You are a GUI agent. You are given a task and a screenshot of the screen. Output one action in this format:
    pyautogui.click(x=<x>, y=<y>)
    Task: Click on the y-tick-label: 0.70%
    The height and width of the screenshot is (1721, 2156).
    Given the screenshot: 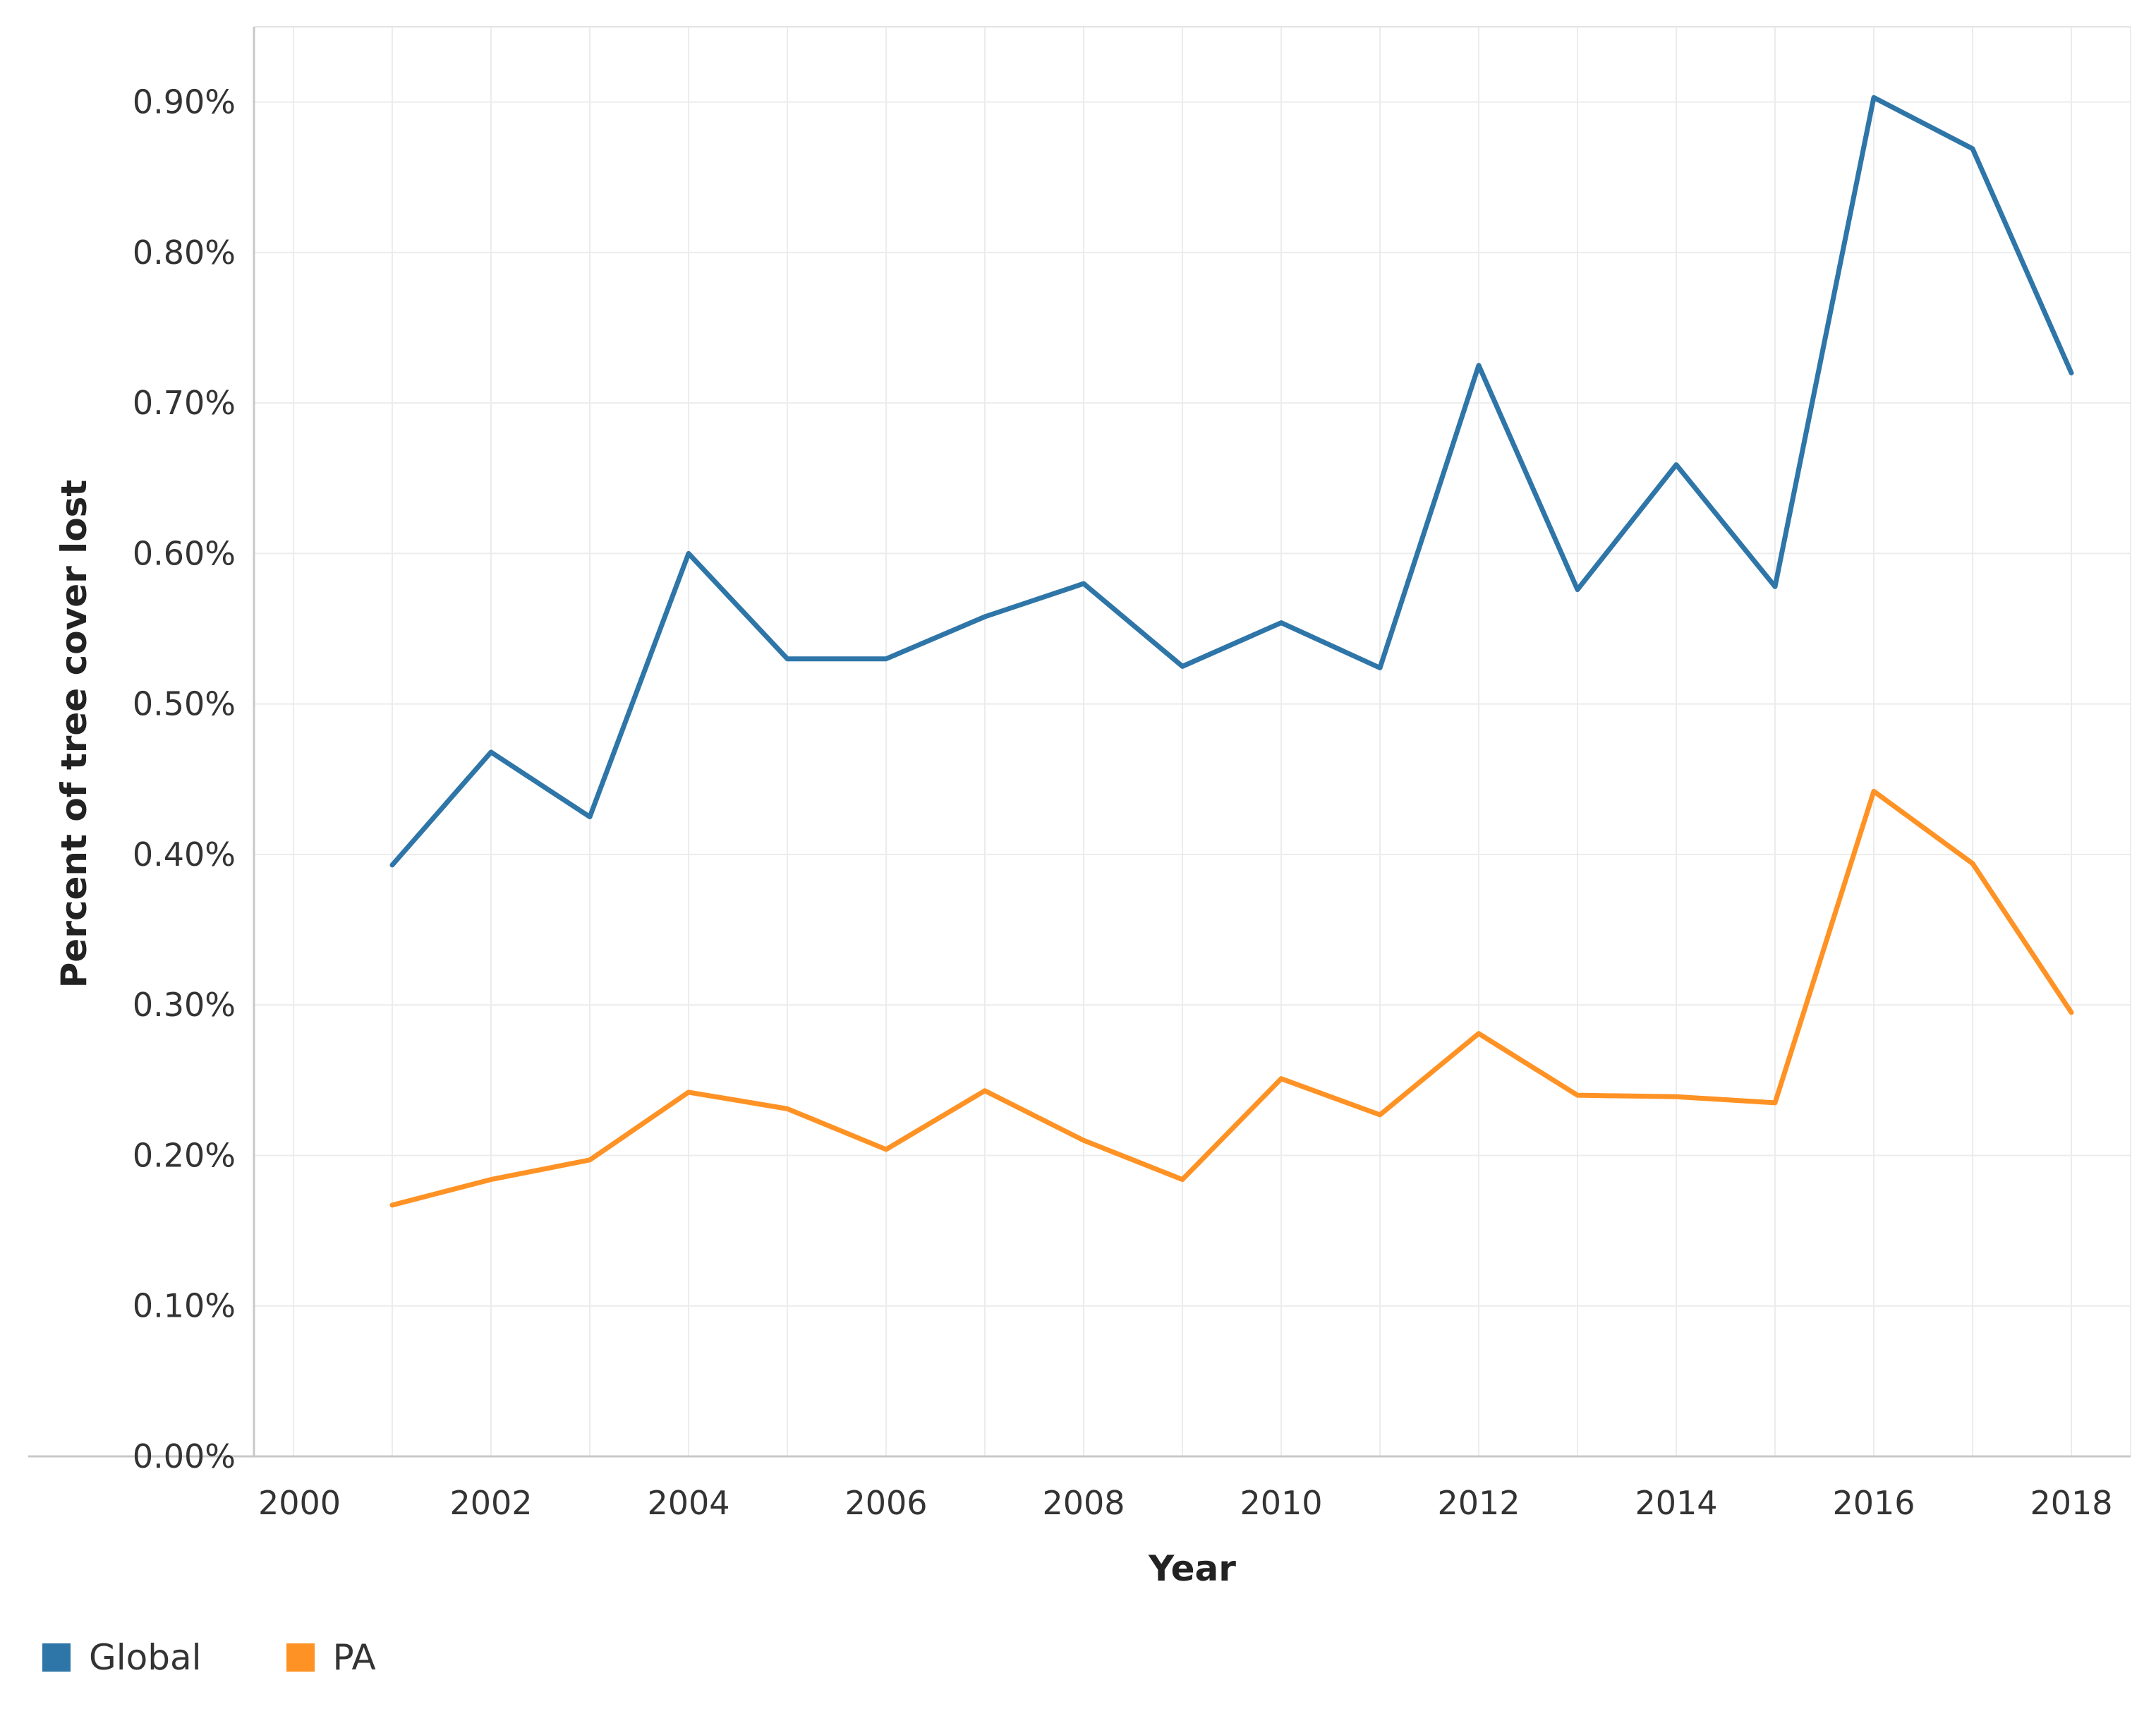 What is the action you would take?
    pyautogui.click(x=185, y=403)
    